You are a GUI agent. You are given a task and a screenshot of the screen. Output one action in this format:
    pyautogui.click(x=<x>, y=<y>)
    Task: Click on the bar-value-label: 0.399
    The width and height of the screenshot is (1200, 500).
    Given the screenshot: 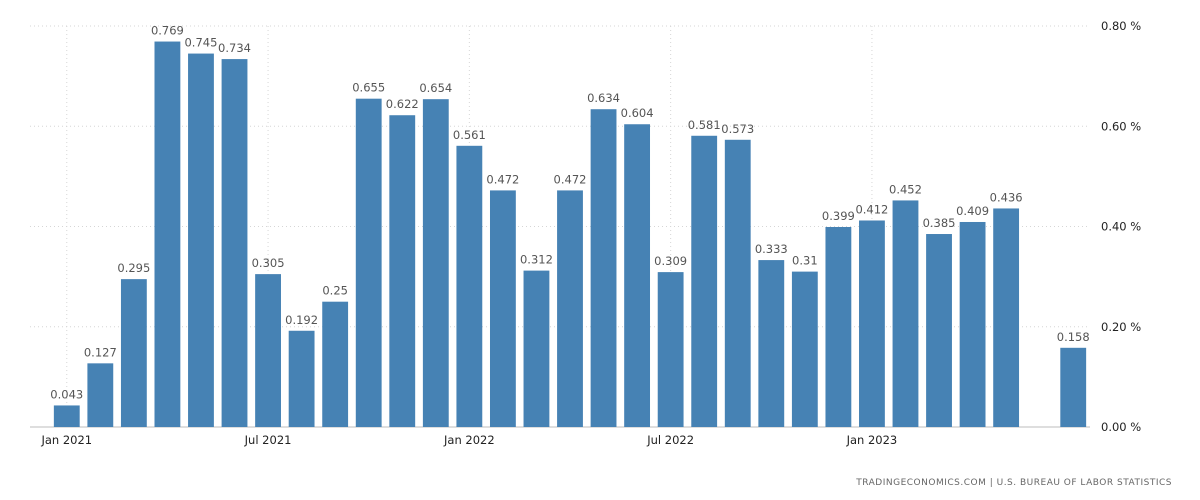 What is the action you would take?
    pyautogui.click(x=838, y=216)
    